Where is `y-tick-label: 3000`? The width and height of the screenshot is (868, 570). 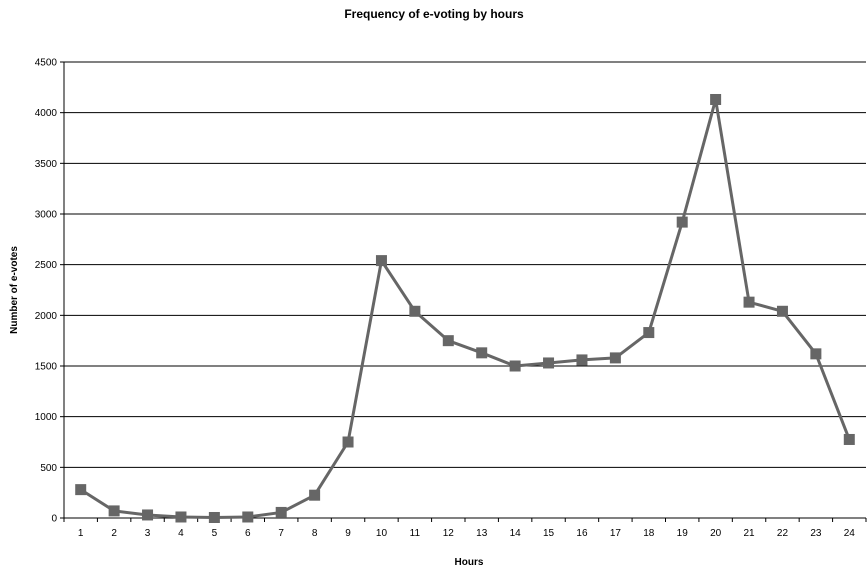 y-tick-label: 3000 is located at coordinates (46, 215).